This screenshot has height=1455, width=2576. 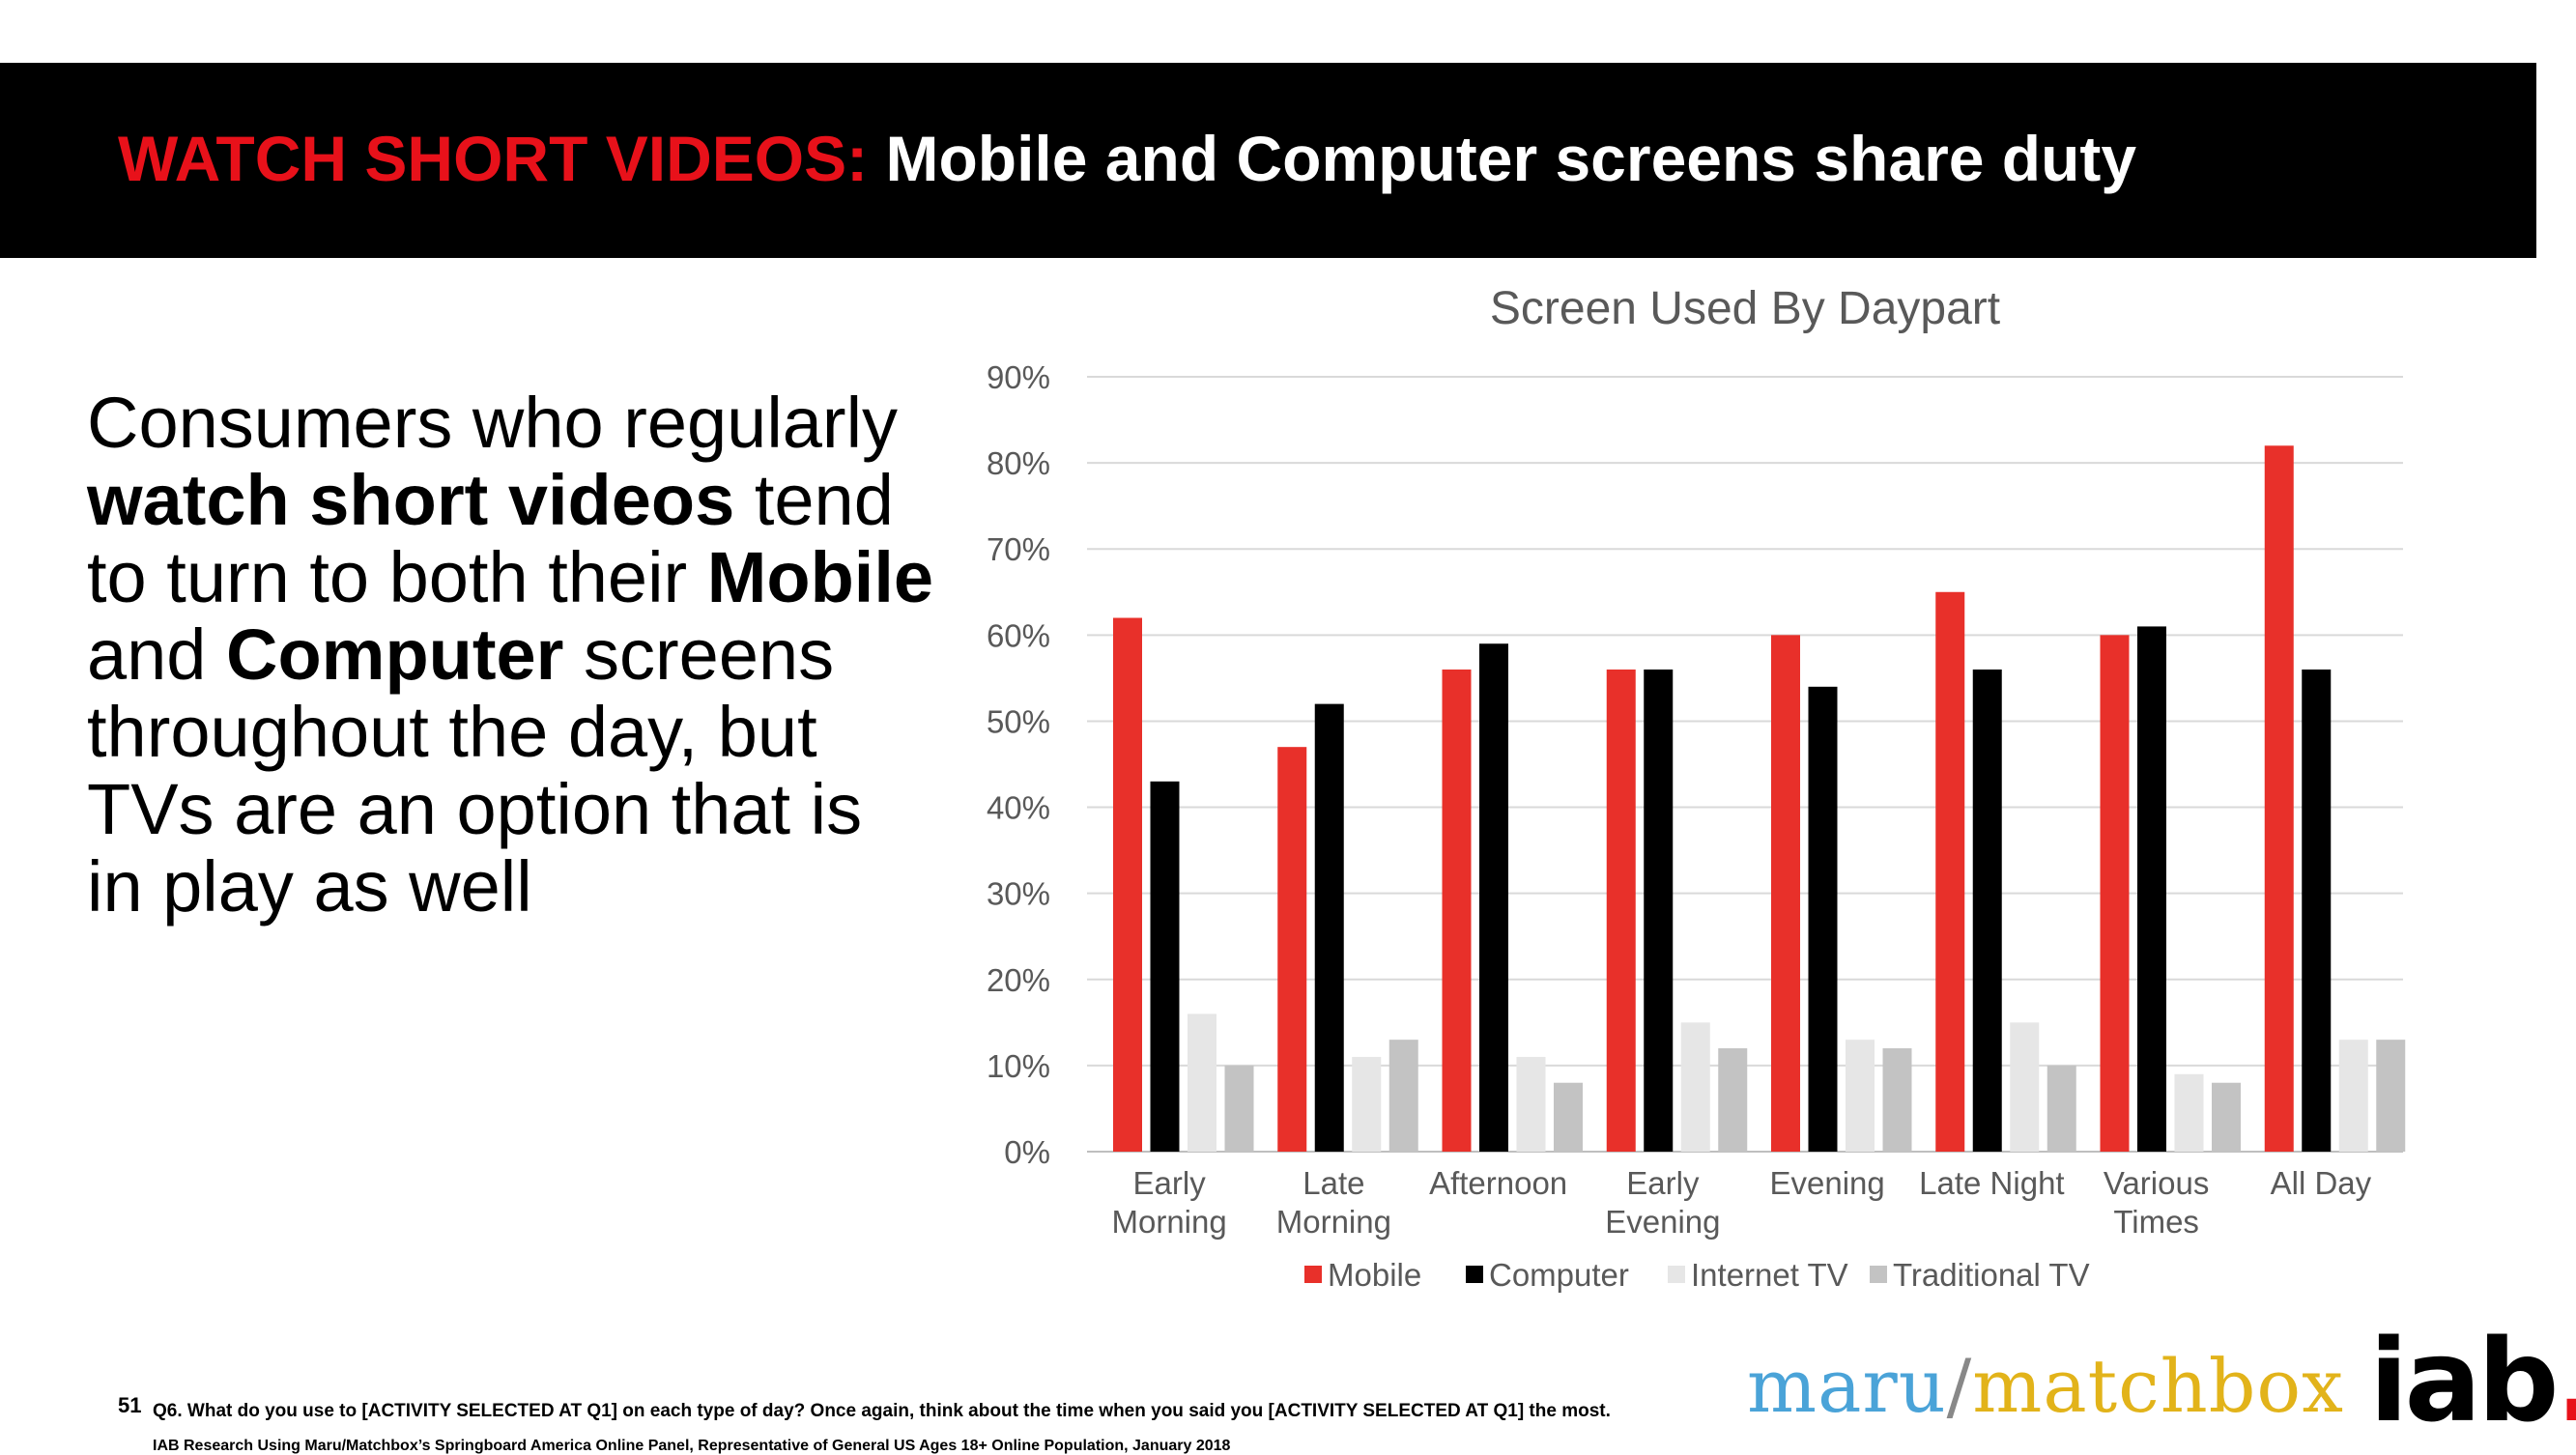 I want to click on iab-logo: iab., so click(x=2473, y=1381).